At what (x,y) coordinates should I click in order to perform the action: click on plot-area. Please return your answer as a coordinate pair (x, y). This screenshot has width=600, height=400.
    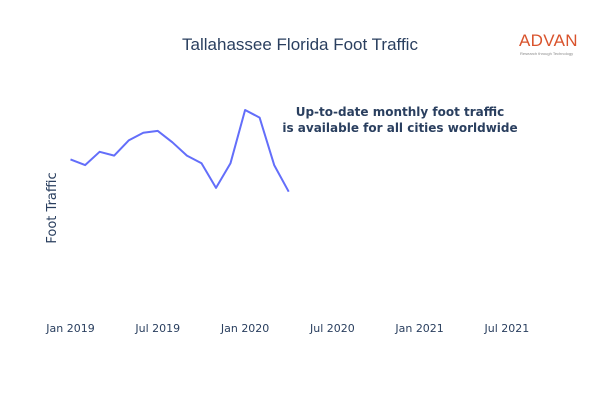
    Looking at the image, I should click on (180, 151).